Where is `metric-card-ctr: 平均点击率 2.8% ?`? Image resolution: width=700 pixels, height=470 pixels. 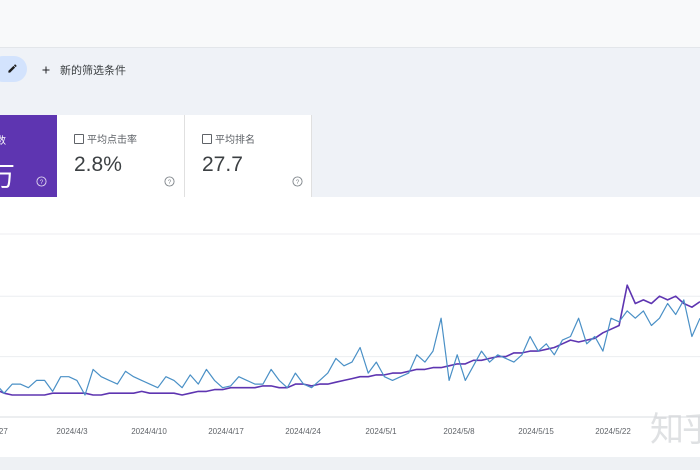 metric-card-ctr: 平均点击率 2.8% ? is located at coordinates (121, 156).